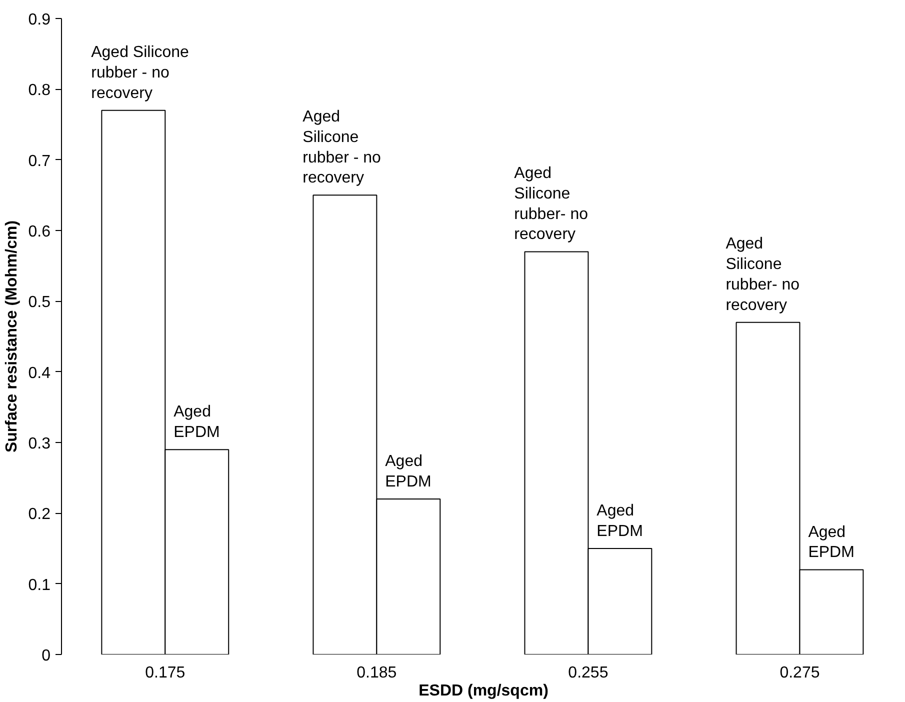  What do you see at coordinates (39, 515) in the screenshot?
I see `y-tick-label: 0.2` at bounding box center [39, 515].